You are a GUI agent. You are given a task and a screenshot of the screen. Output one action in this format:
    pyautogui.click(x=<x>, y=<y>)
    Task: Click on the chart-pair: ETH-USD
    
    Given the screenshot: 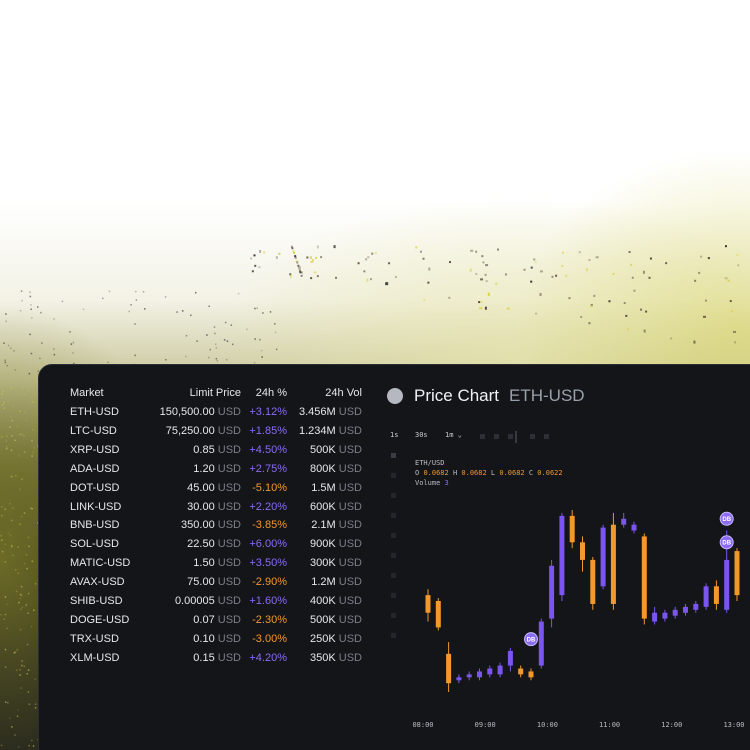 What is the action you would take?
    pyautogui.click(x=547, y=395)
    